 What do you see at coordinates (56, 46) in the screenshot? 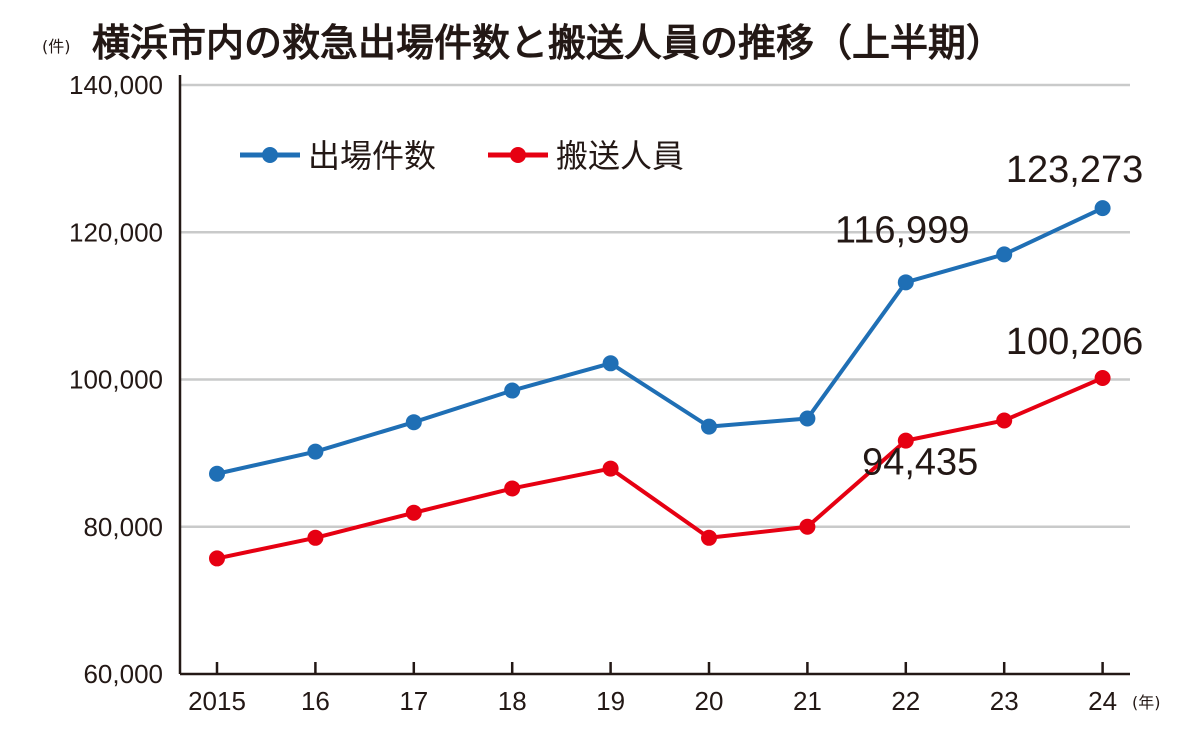
I see `y-axis-unit: (件)` at bounding box center [56, 46].